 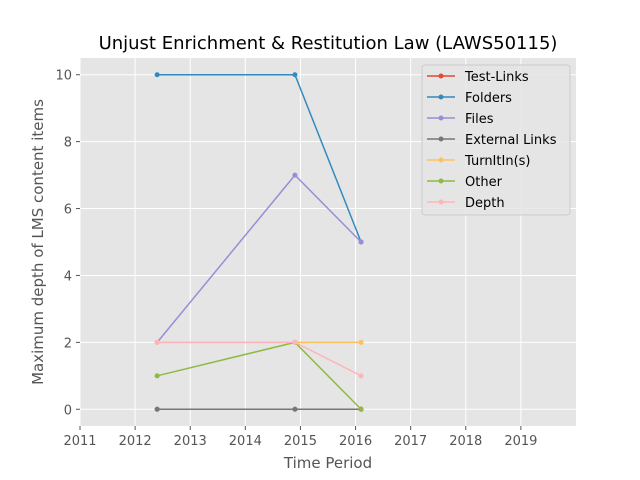 What do you see at coordinates (68, 276) in the screenshot?
I see `y-tick-label: 4` at bounding box center [68, 276].